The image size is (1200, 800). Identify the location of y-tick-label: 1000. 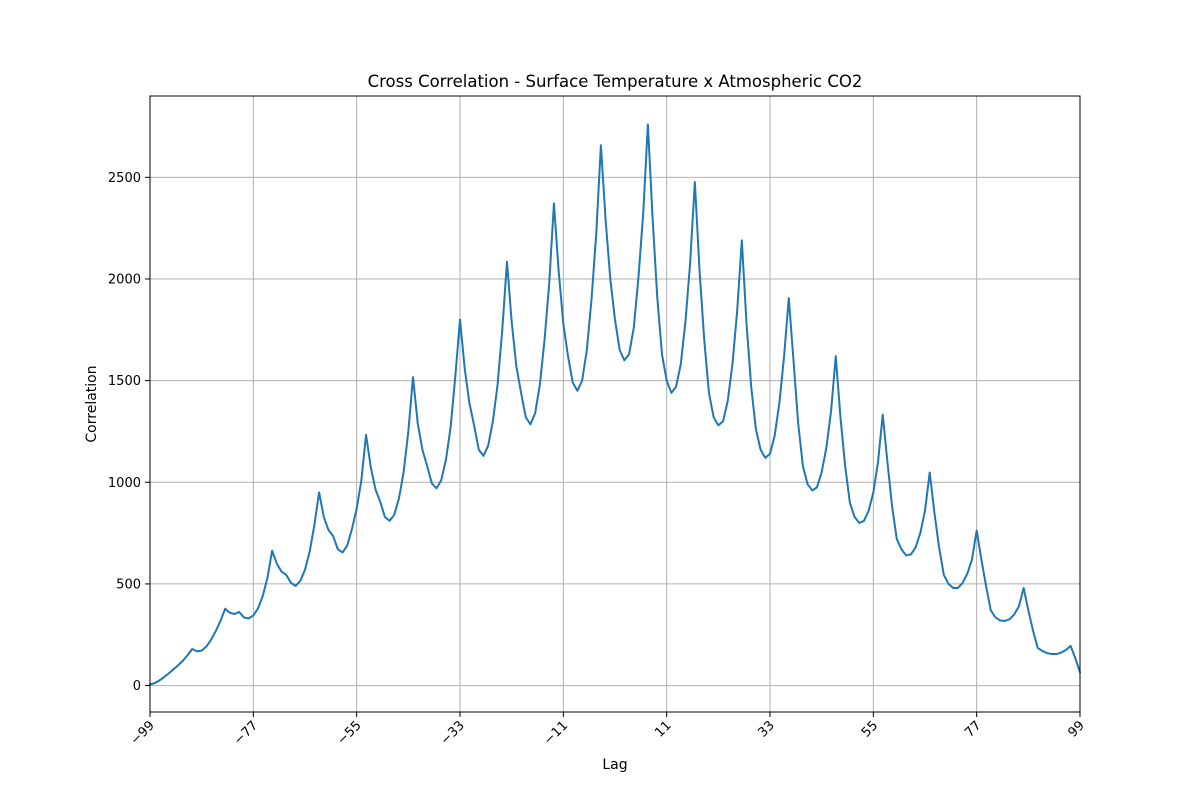
(124, 483).